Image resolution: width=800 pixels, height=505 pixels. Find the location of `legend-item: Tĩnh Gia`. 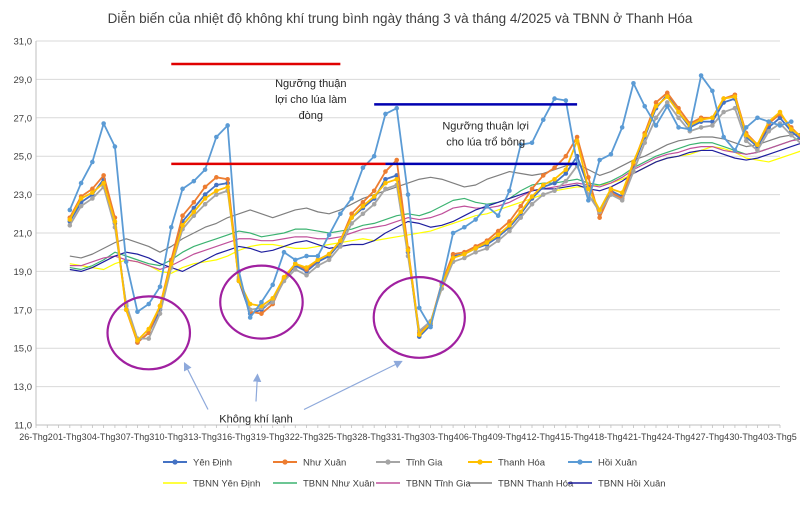

legend-item: Tĩnh Gia is located at coordinates (409, 463).